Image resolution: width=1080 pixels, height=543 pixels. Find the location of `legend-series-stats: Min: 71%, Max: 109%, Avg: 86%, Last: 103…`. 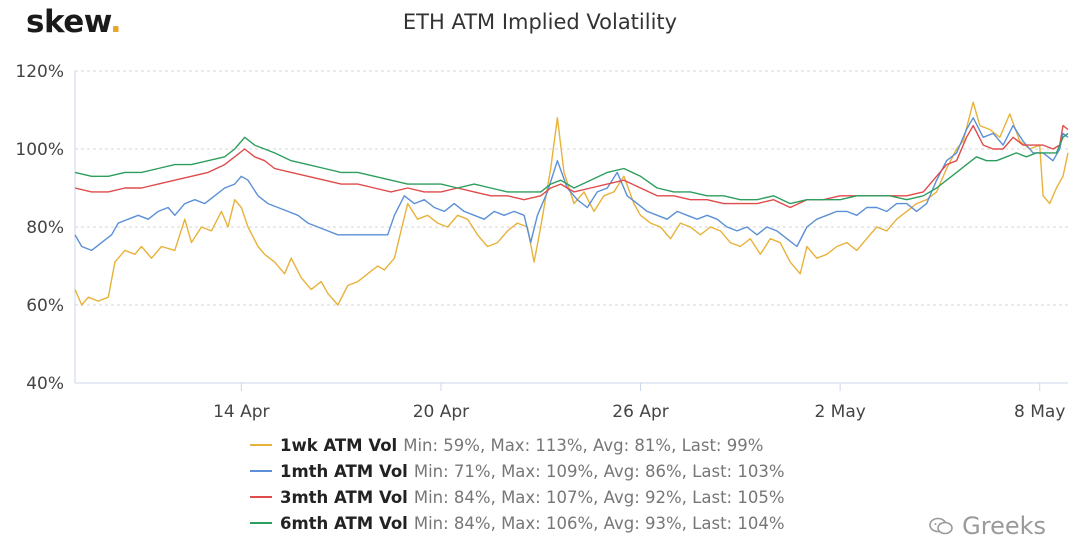

legend-series-stats: Min: 71%, Max: 109%, Avg: 86%, Last: 103… is located at coordinates (599, 471).